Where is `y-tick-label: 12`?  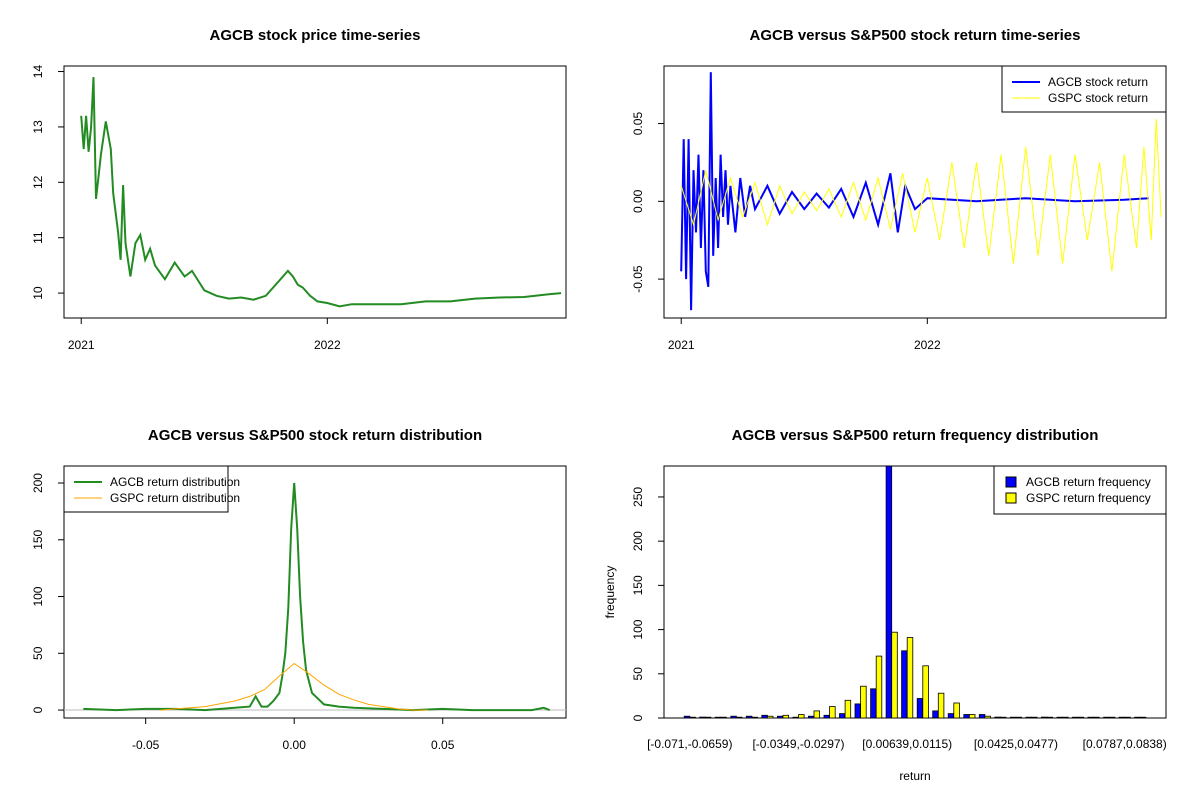 y-tick-label: 12 is located at coordinates (38, 182).